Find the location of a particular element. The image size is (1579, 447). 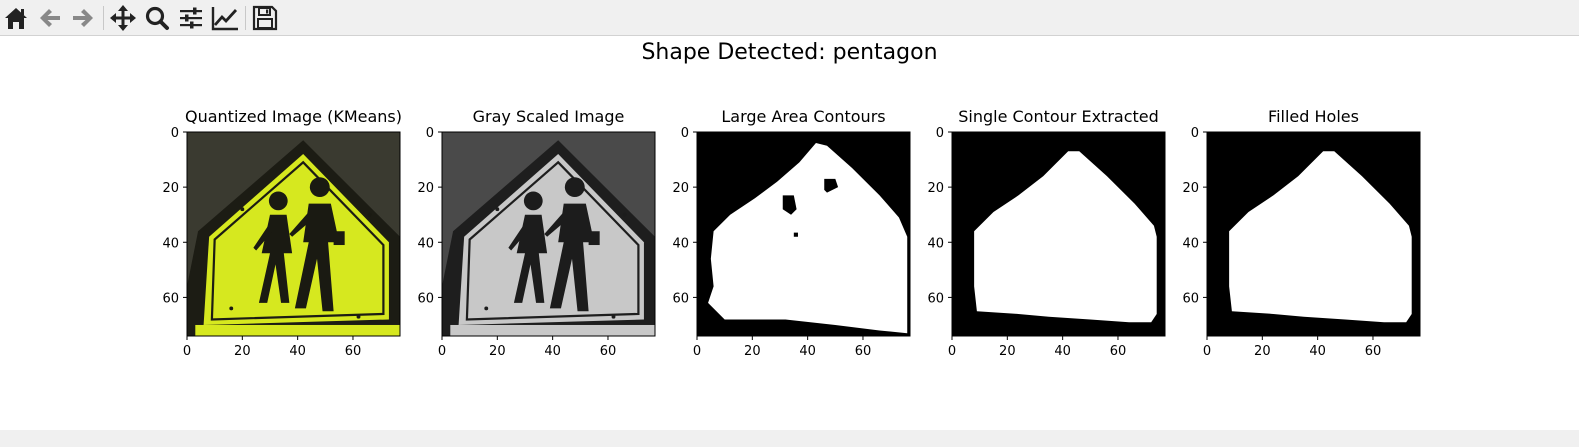

subplot-title: Single Contour Extracted is located at coordinates (1058, 116).